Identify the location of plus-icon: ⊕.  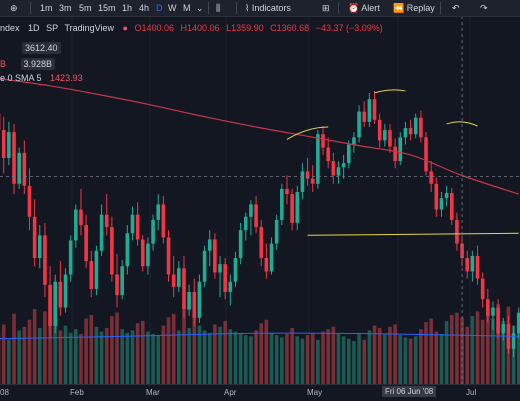
(14, 8).